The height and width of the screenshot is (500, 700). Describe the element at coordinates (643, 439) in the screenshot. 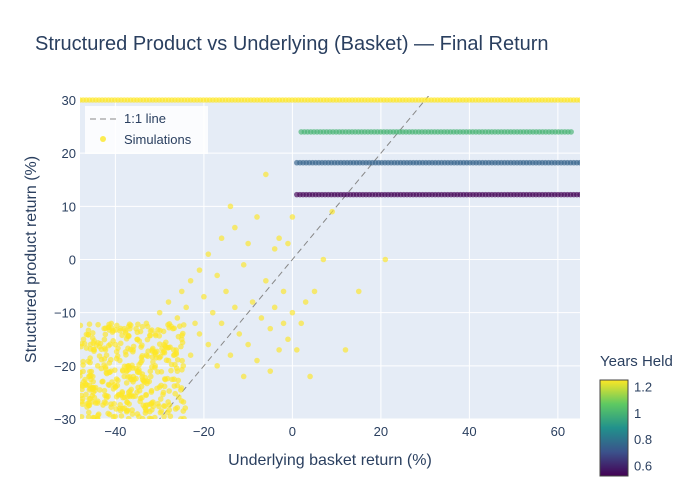

I see `colorbar-tick-label: 0.8` at that location.